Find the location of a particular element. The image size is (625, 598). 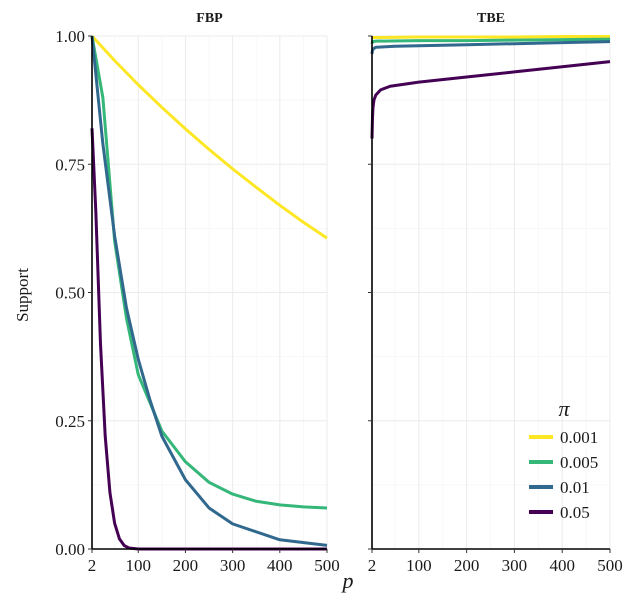

panel-title: TBE is located at coordinates (491, 18).